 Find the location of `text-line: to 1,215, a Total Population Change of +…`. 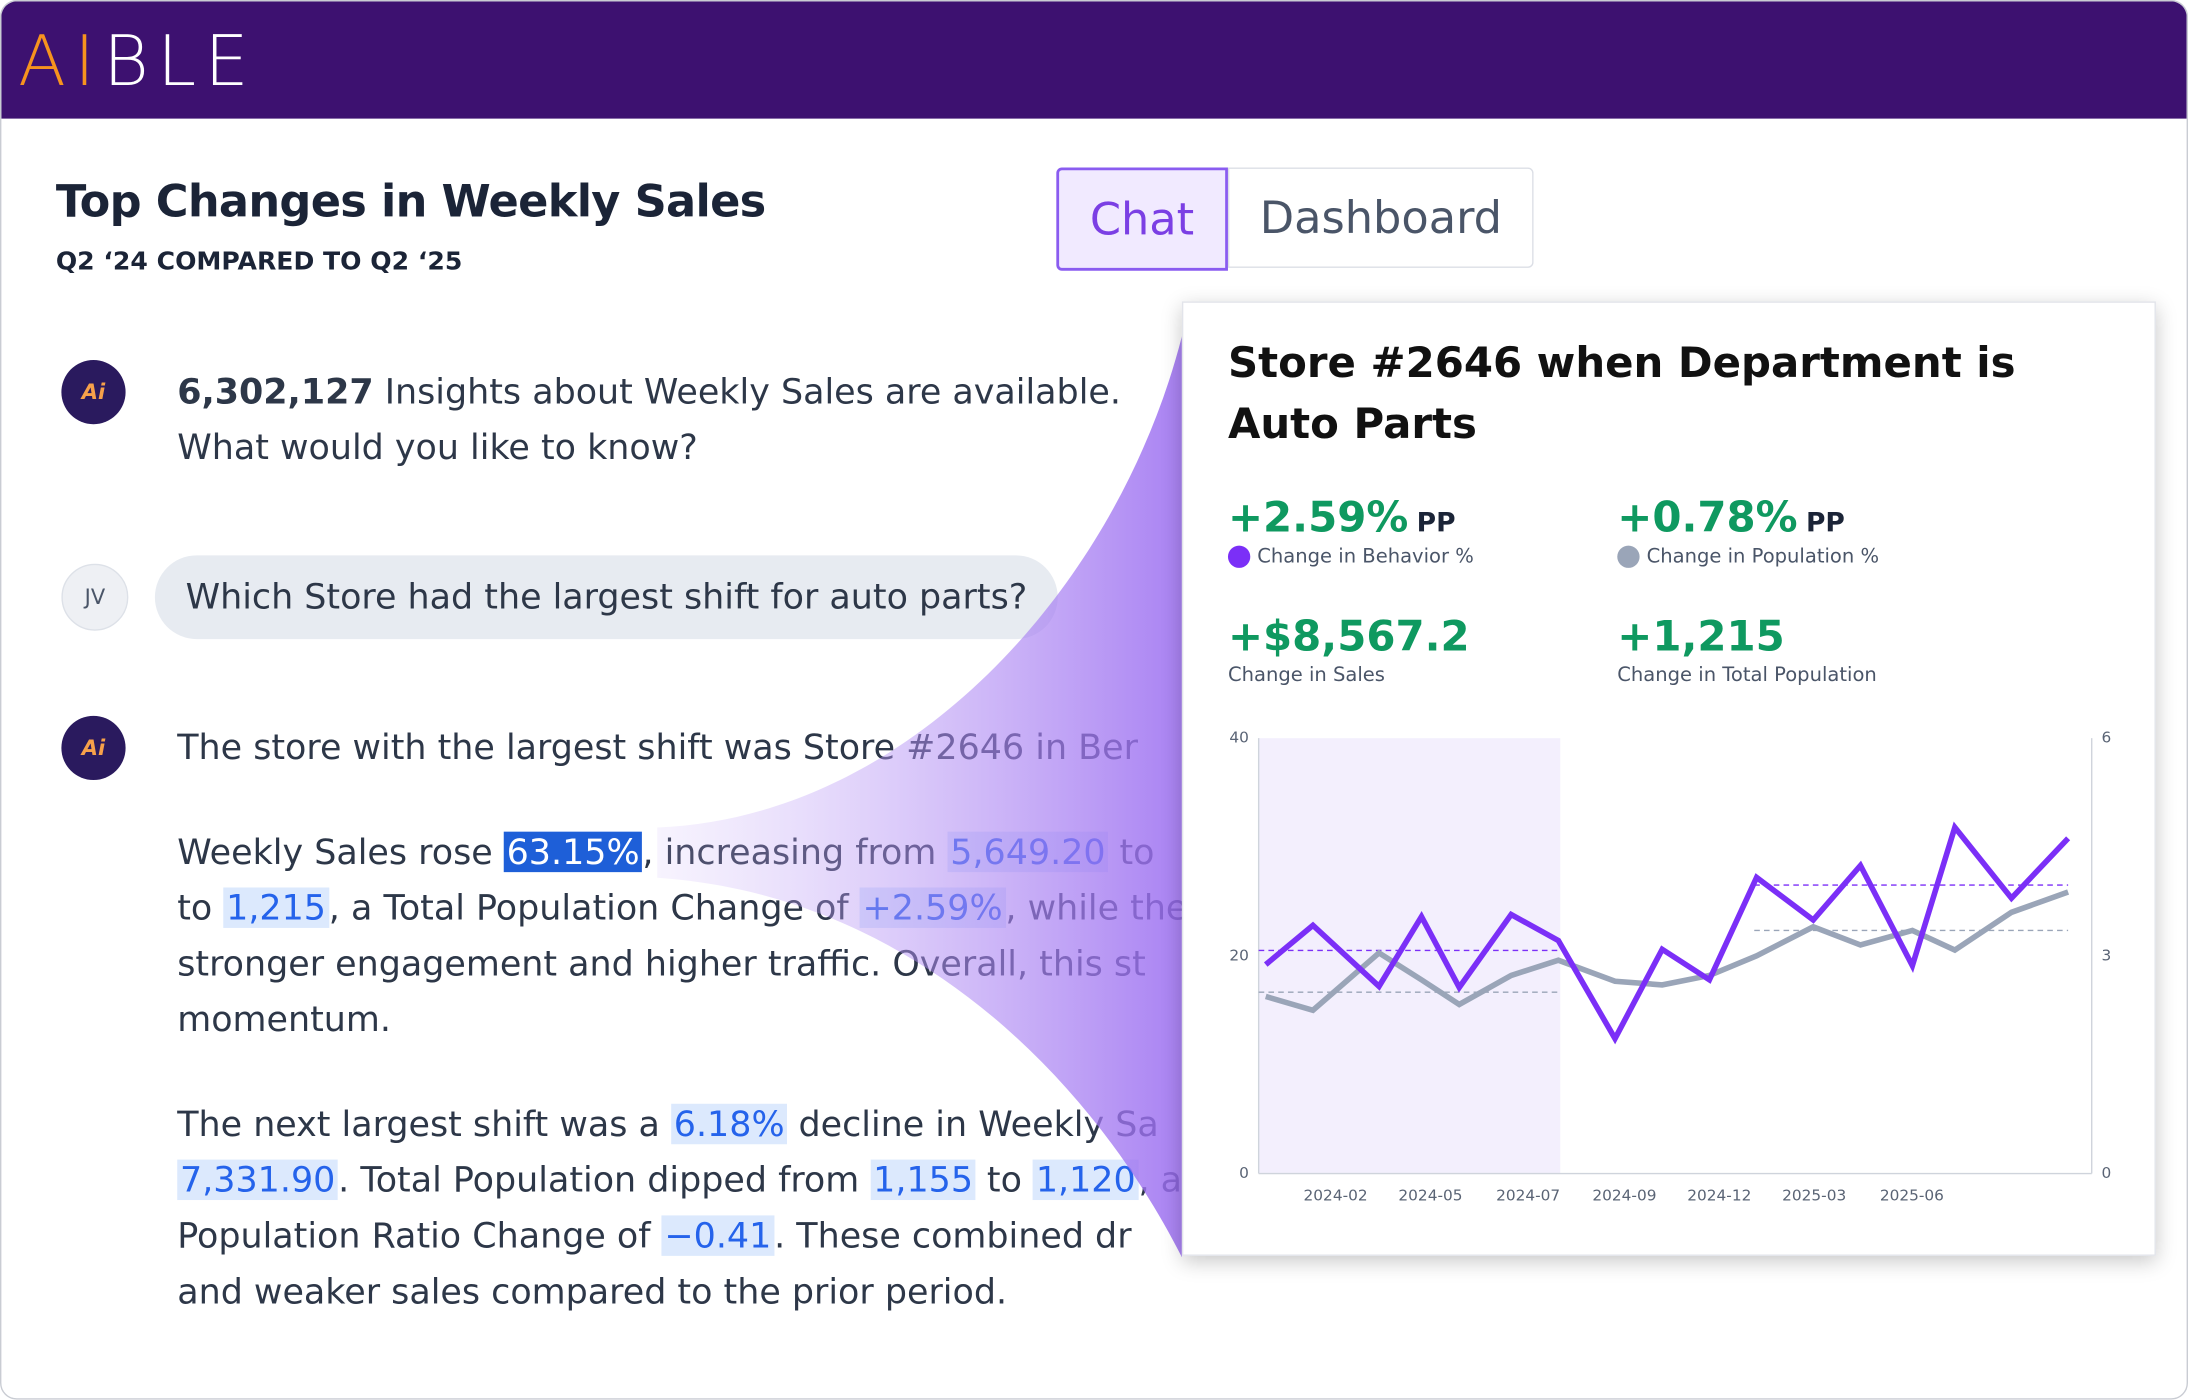

text-line: to 1,215, a Total Population Change of +… is located at coordinates (682, 909).